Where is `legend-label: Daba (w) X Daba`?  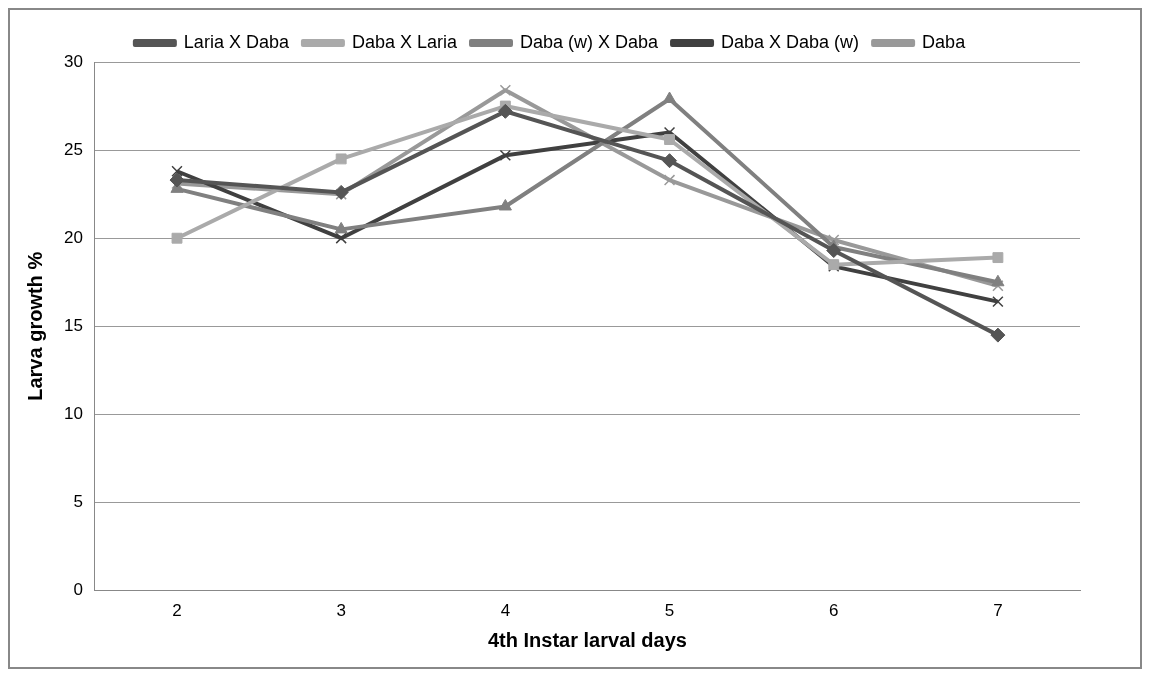 legend-label: Daba (w) X Daba is located at coordinates (589, 41).